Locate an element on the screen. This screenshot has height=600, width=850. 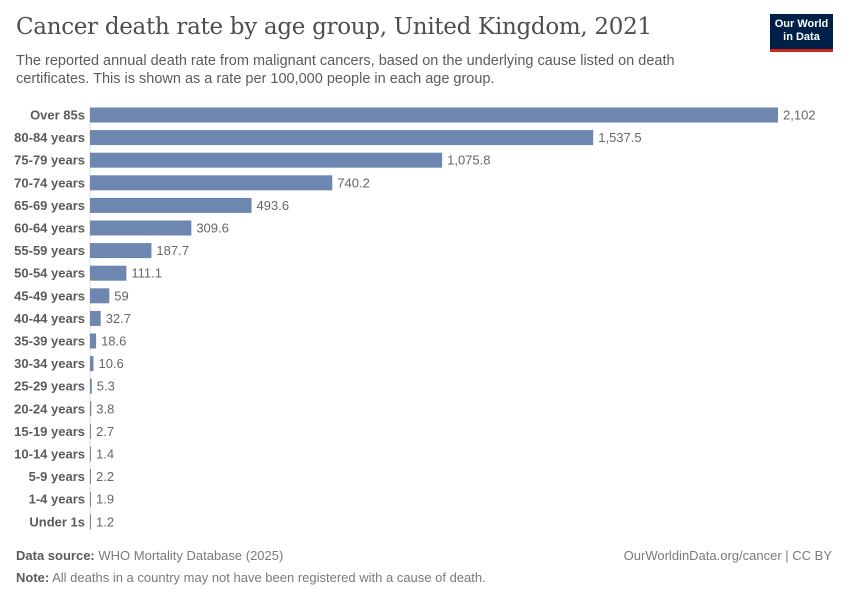
category-label: 5-9 years is located at coordinates (57, 476).